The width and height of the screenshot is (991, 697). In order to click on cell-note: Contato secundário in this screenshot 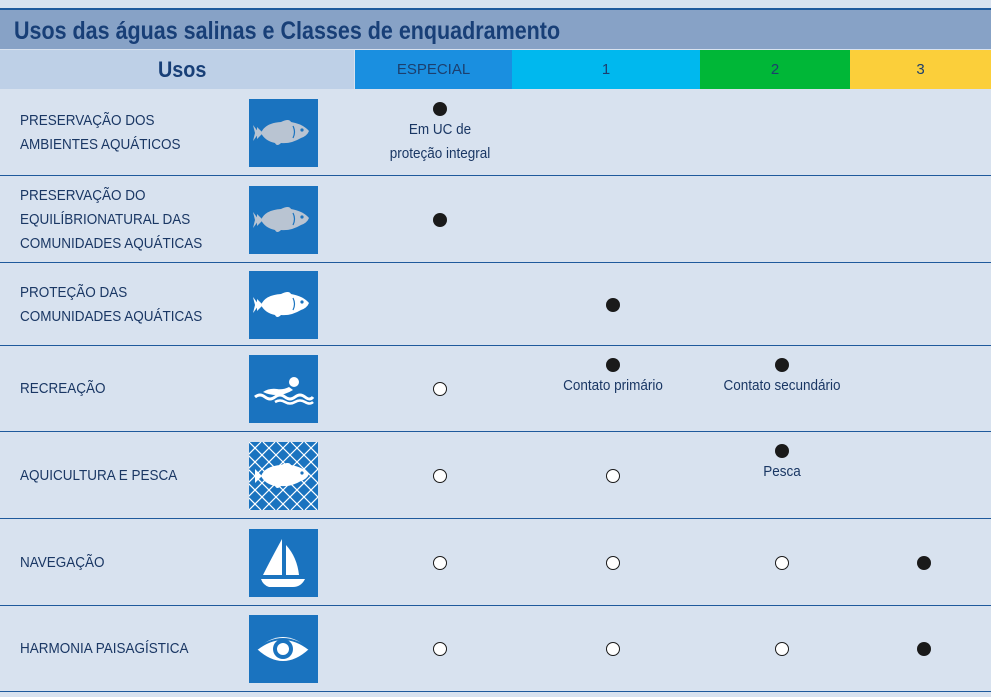, I will do `click(781, 386)`.